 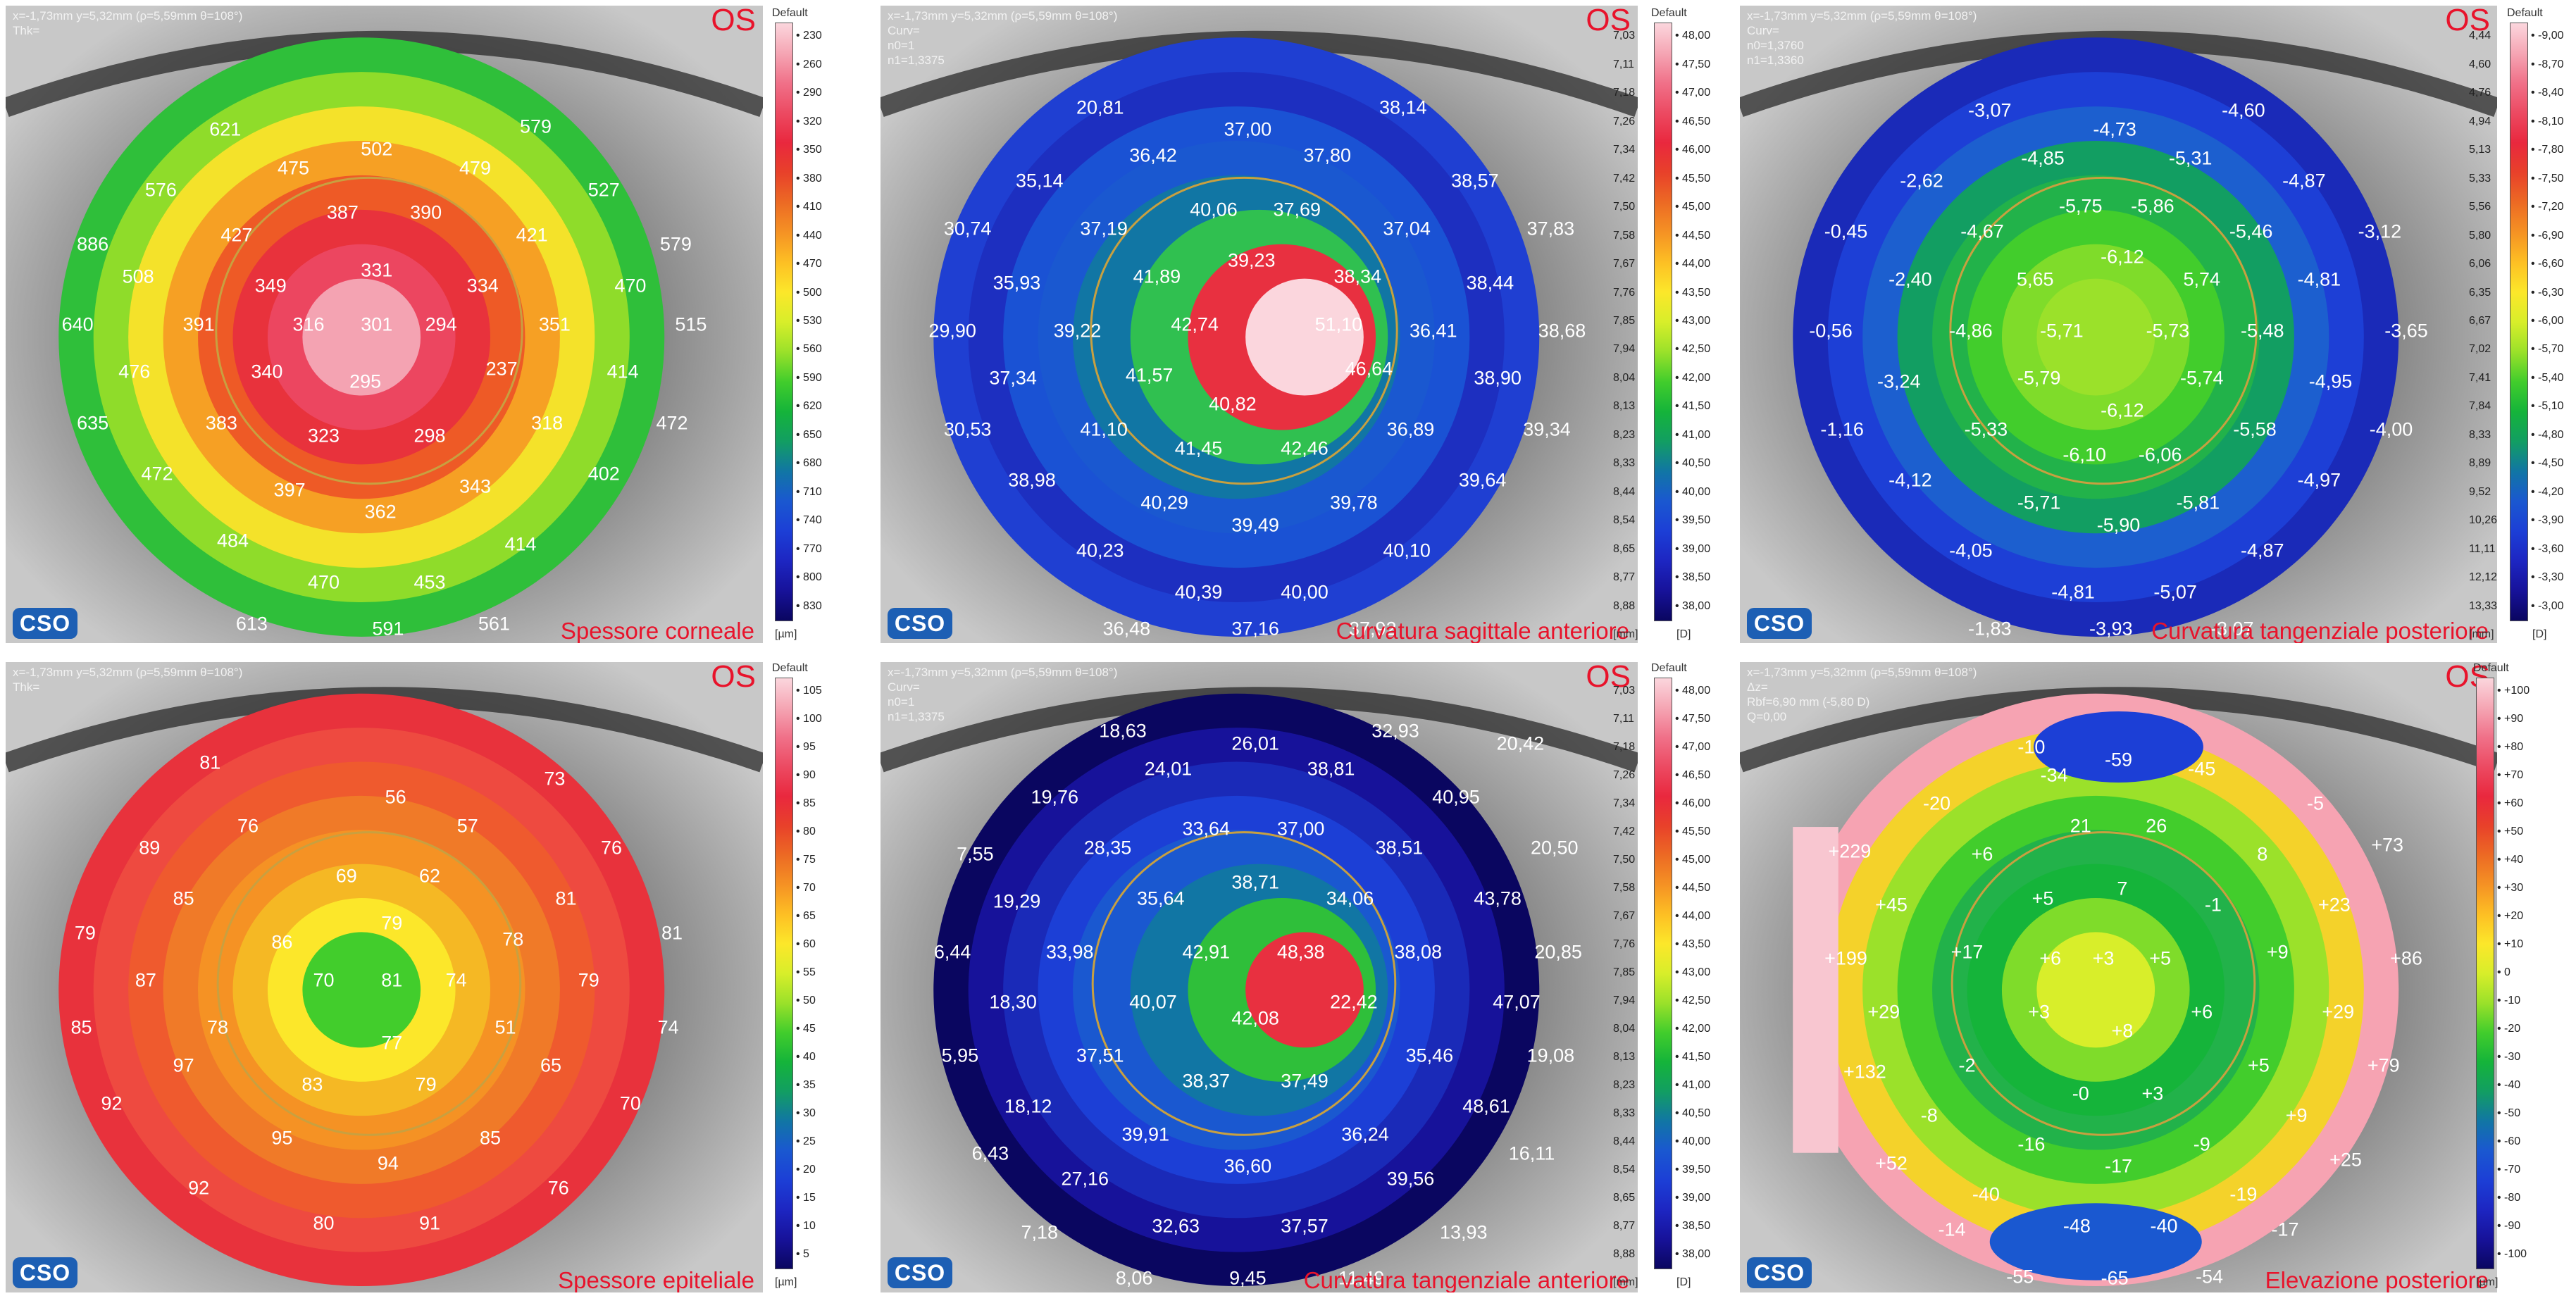 I want to click on map-title: Curvatura tangenziale anteriore, so click(x=1466, y=1280).